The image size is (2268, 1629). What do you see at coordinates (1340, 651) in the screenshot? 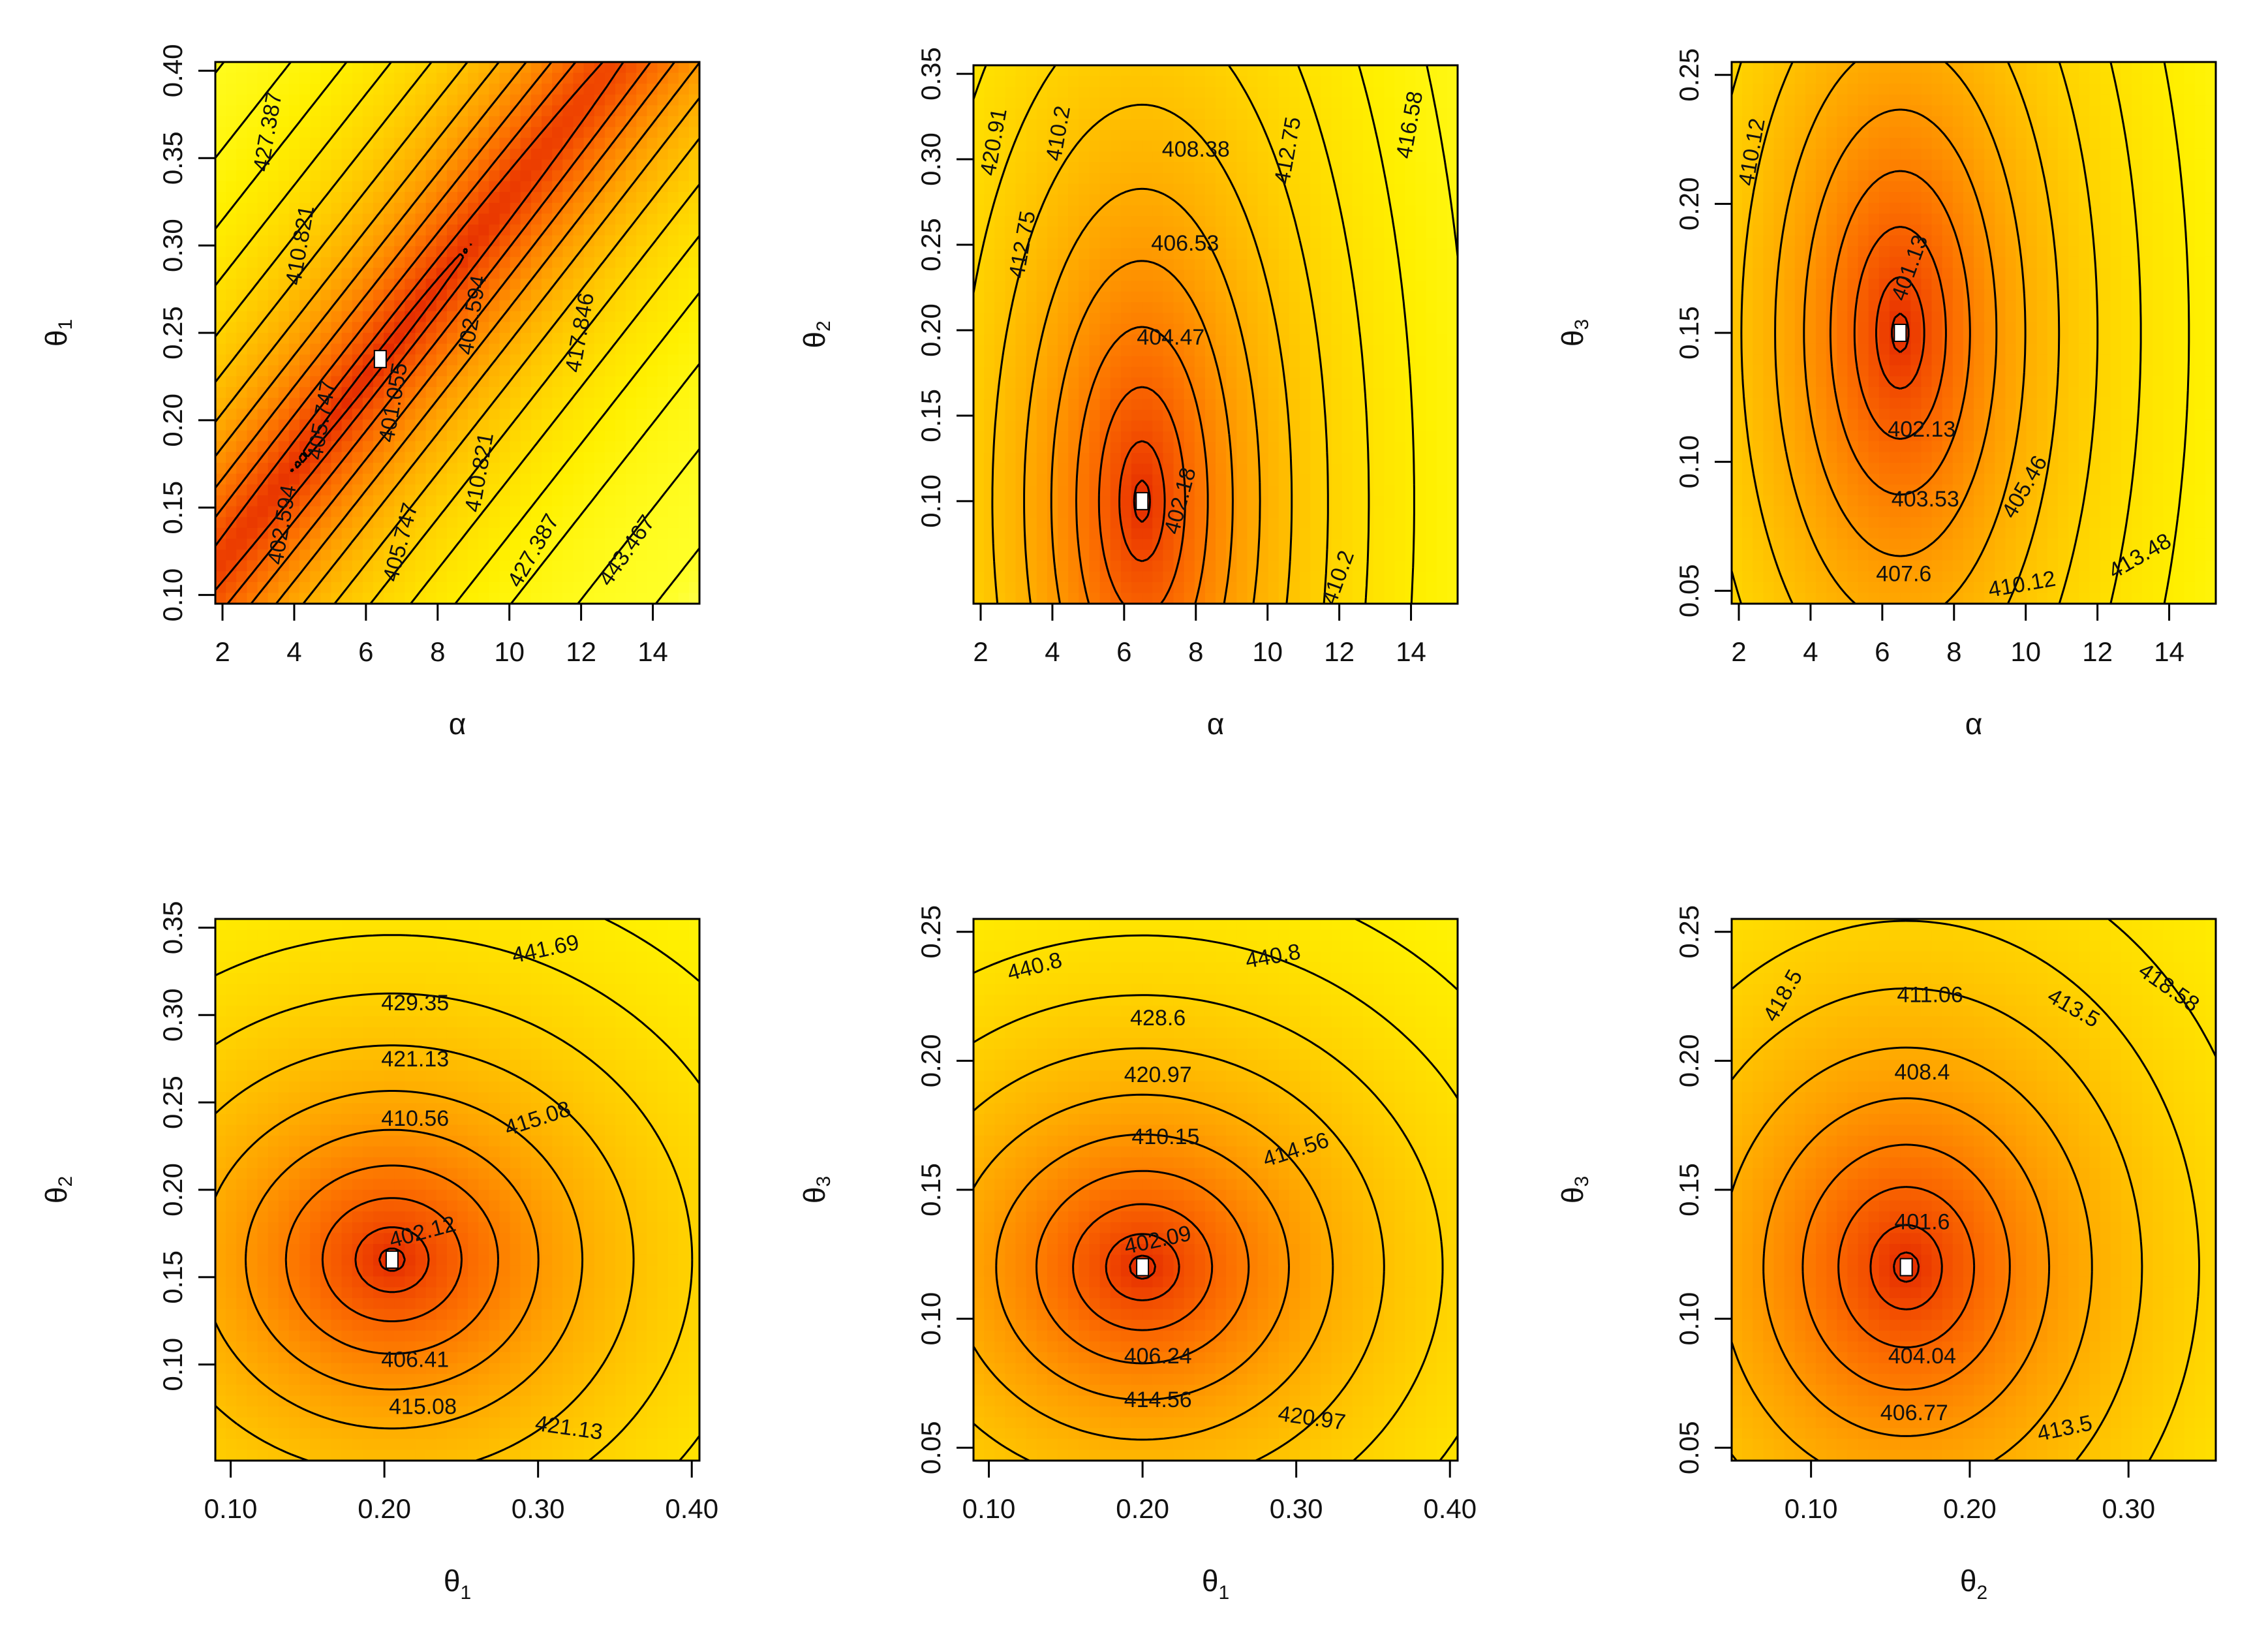
I see `x-tick-label: 12` at bounding box center [1340, 651].